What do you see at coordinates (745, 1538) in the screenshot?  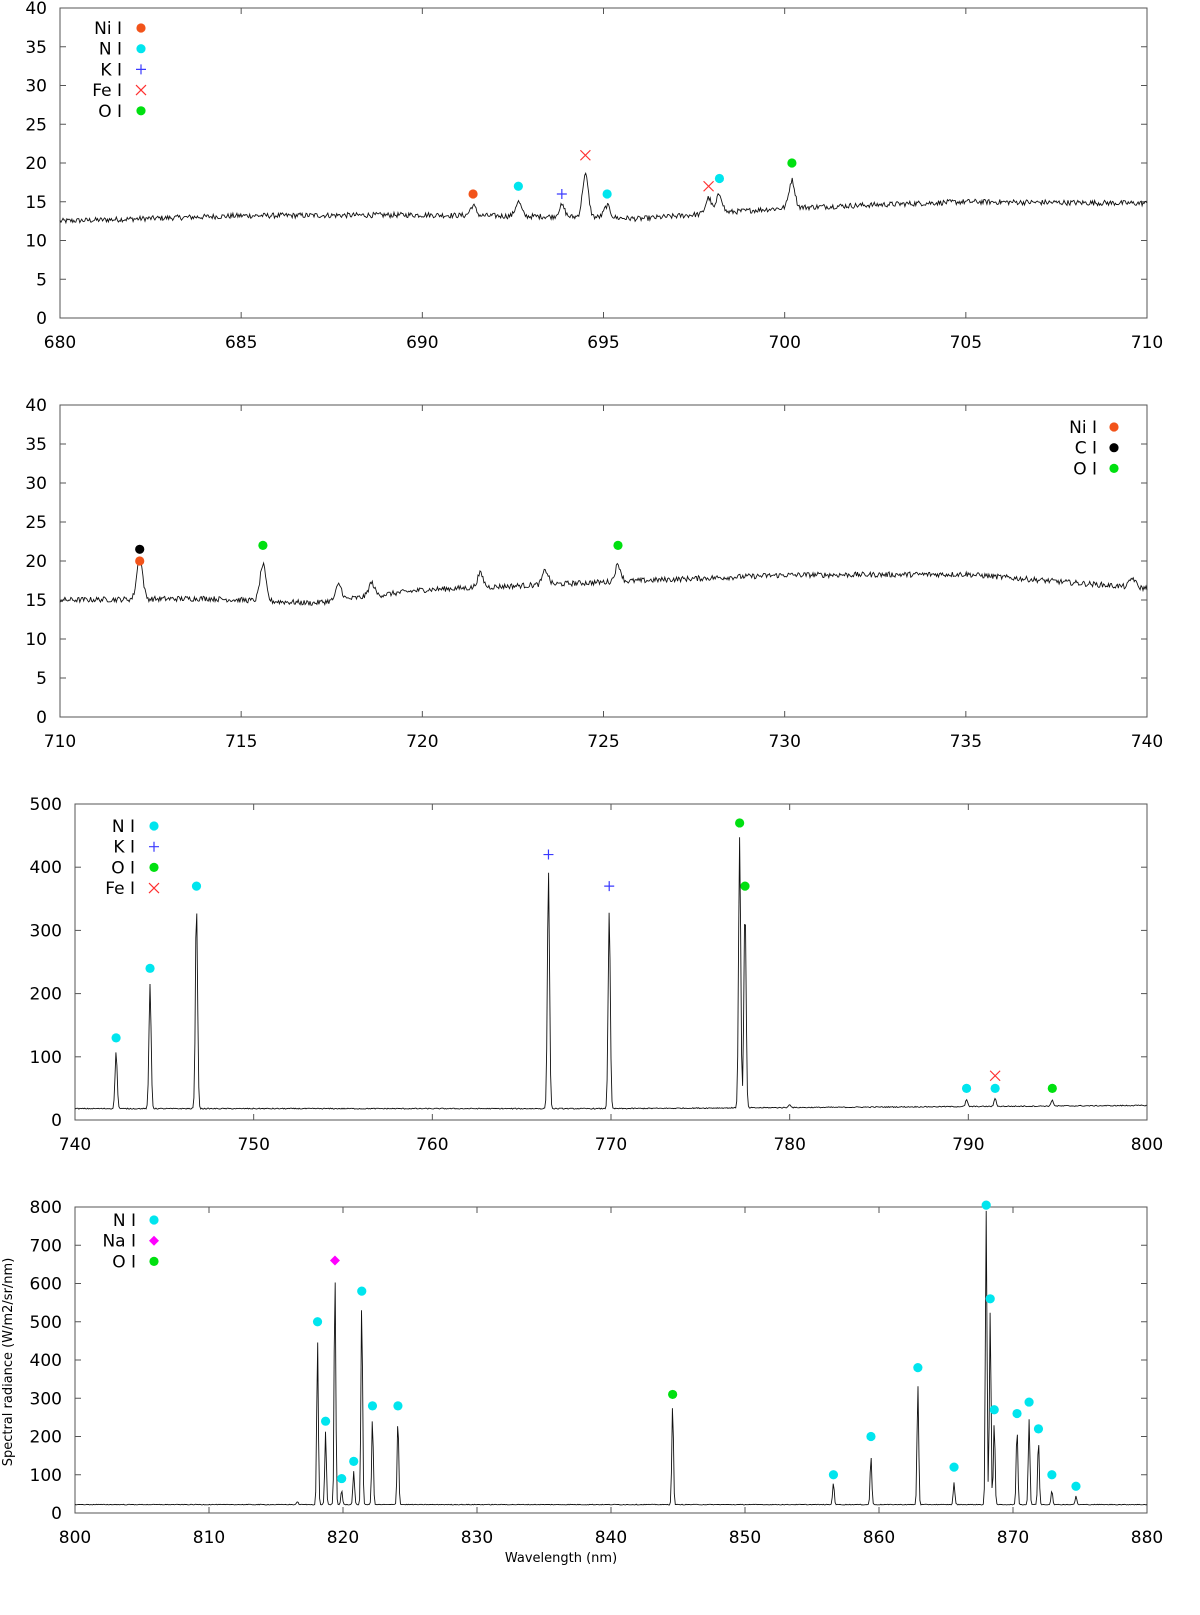 I see `x-tick-label: 850` at bounding box center [745, 1538].